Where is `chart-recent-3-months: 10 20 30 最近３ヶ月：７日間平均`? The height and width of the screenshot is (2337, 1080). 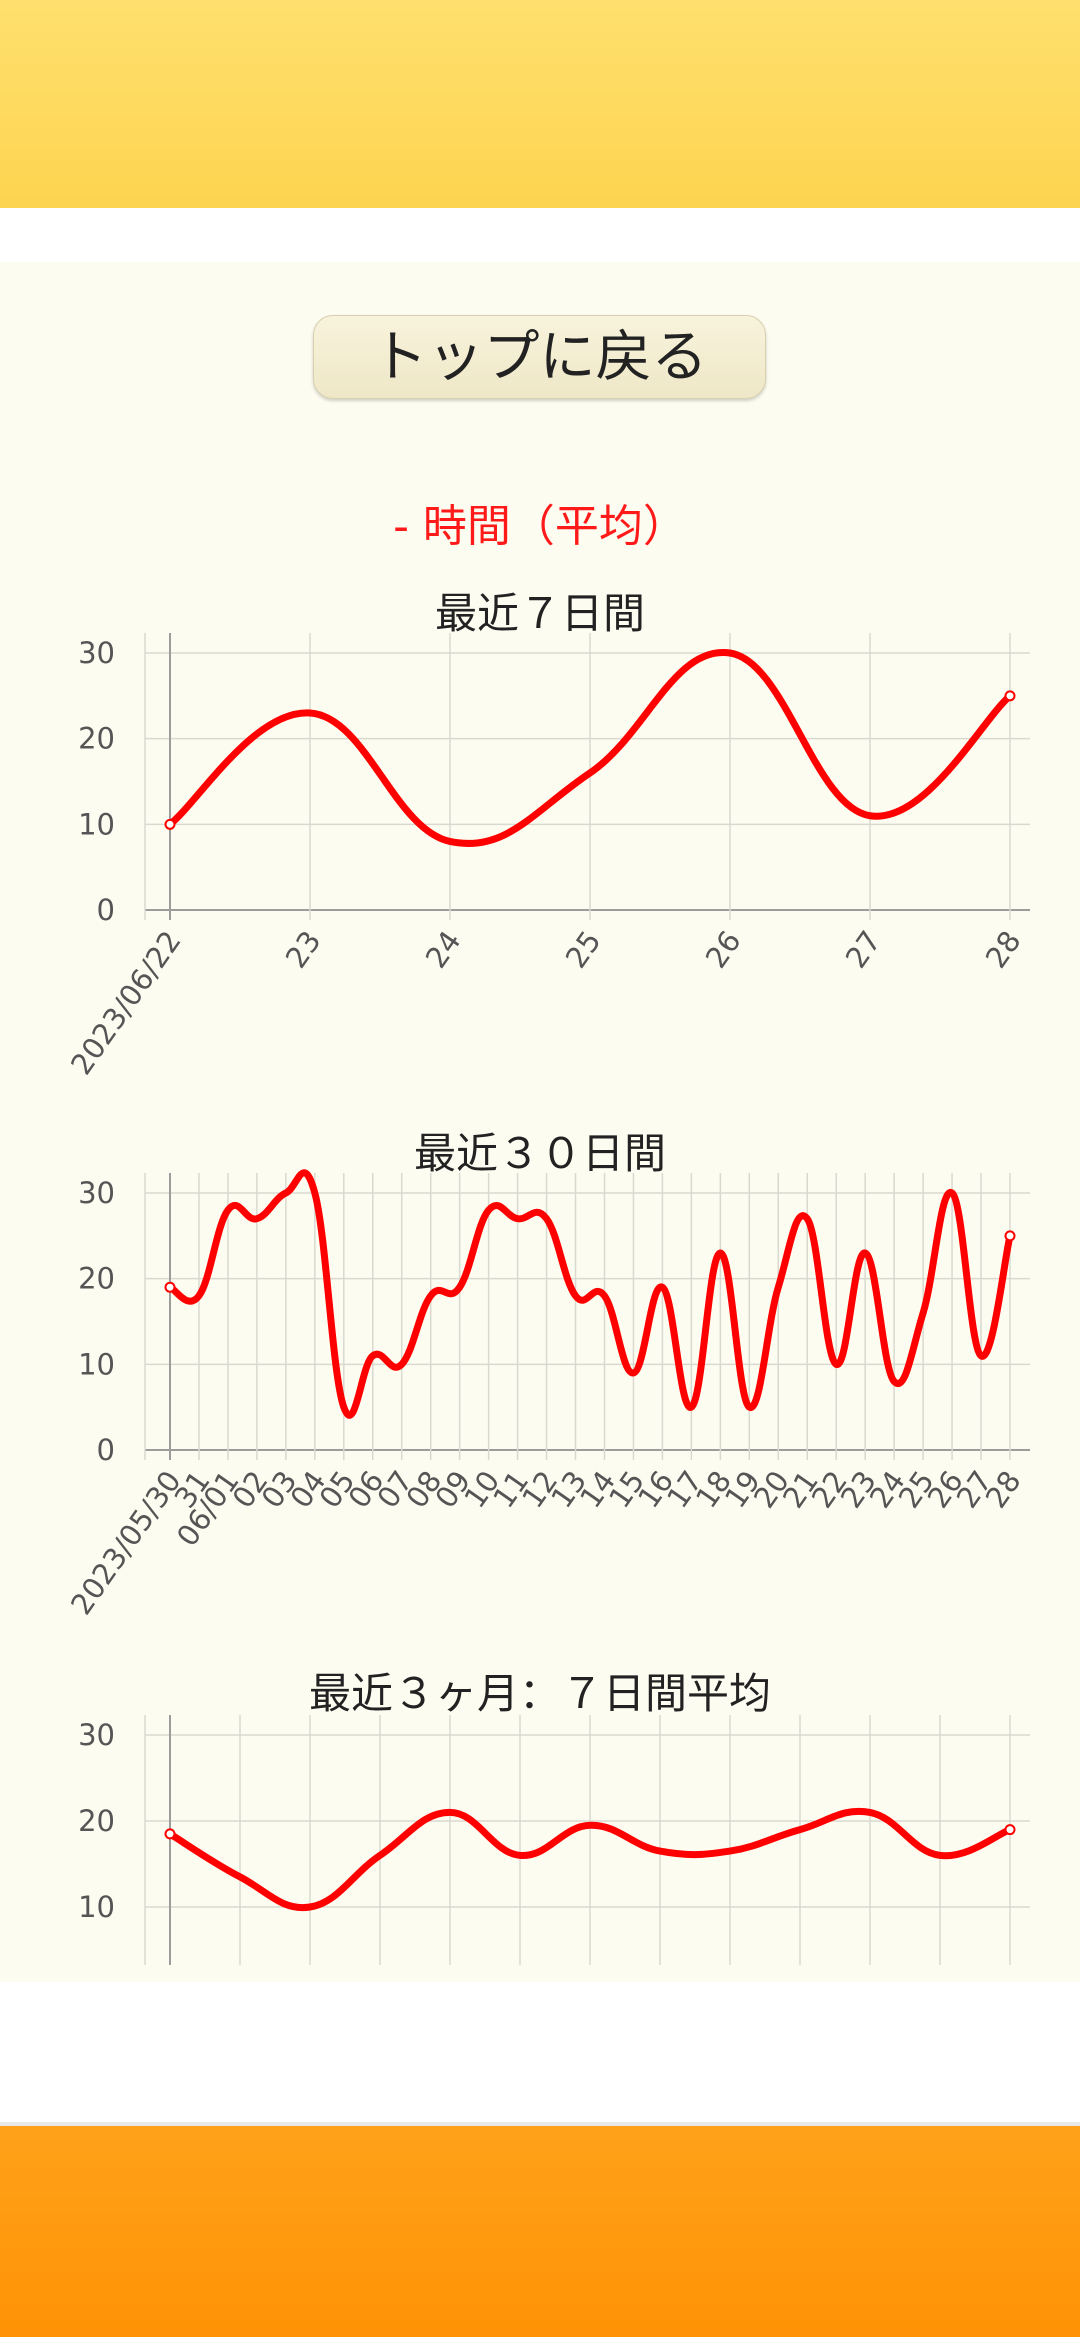 chart-recent-3-months: 10 20 30 最近３ヶ月：７日間平均 is located at coordinates (554, 1817).